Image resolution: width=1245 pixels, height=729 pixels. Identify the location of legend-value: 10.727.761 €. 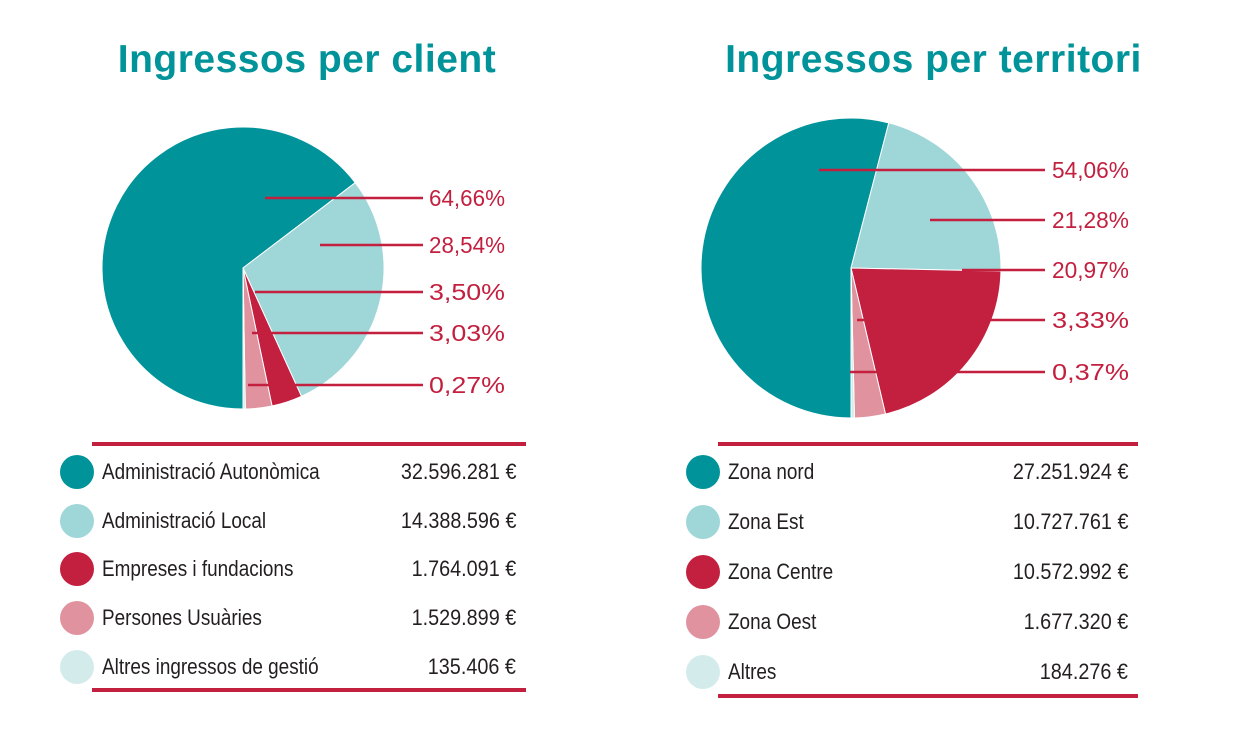
(1070, 521).